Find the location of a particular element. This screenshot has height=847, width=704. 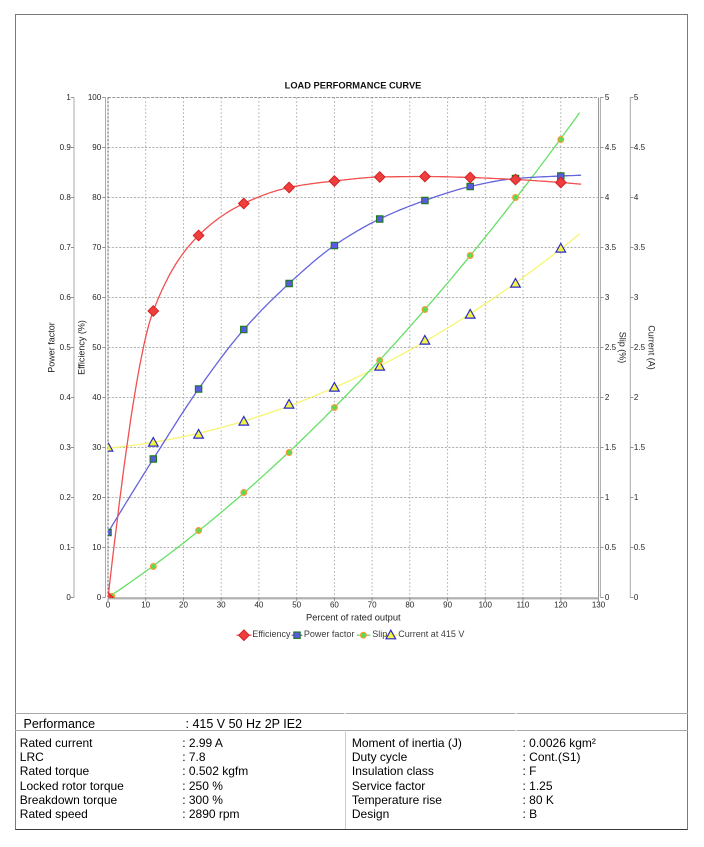

svg-text: 0.8 is located at coordinates (66, 197).